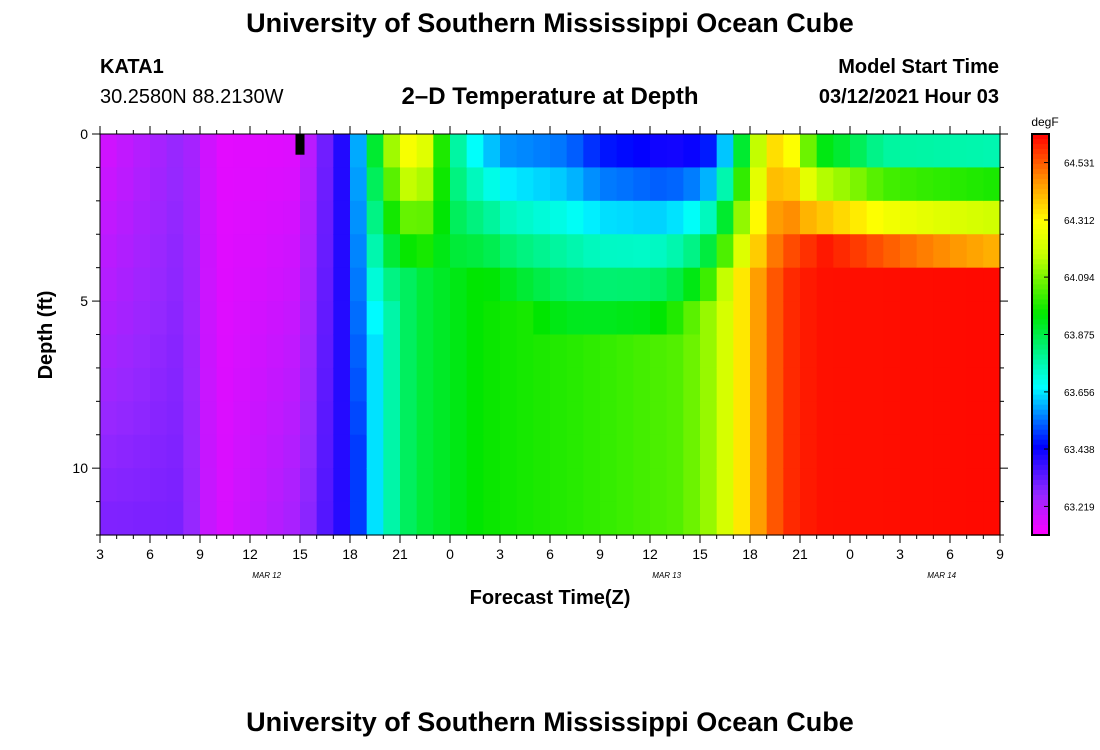  What do you see at coordinates (300, 144) in the screenshot?
I see `missing-data-marker` at bounding box center [300, 144].